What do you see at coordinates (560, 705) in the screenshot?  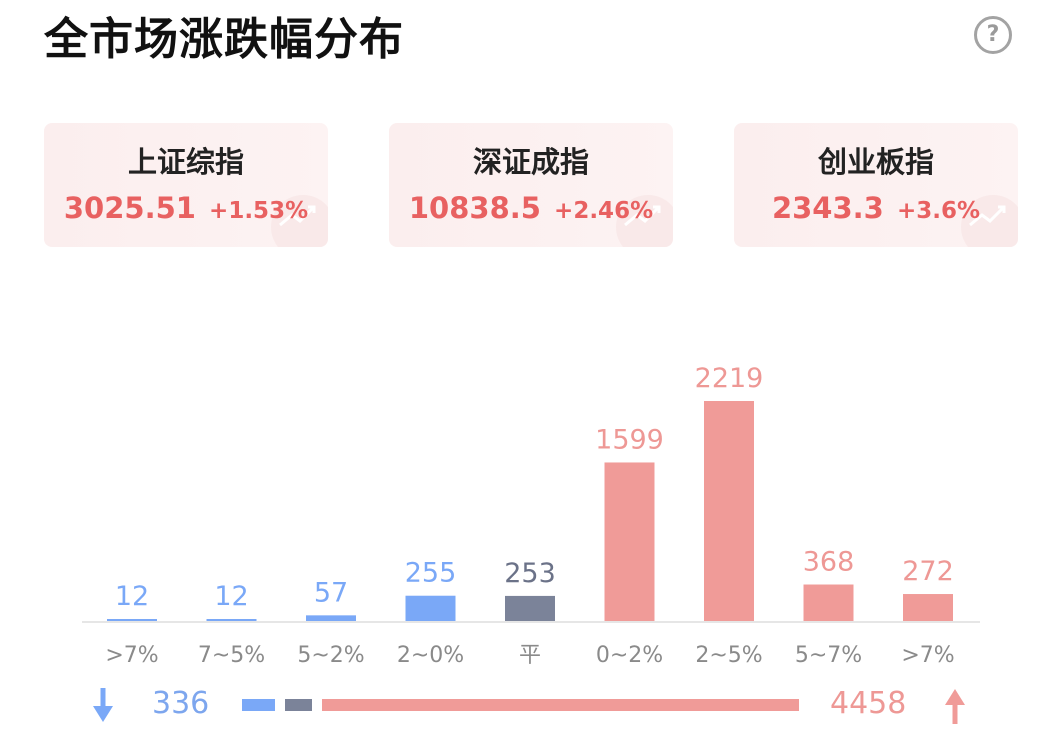 I see `summary-up-segment` at bounding box center [560, 705].